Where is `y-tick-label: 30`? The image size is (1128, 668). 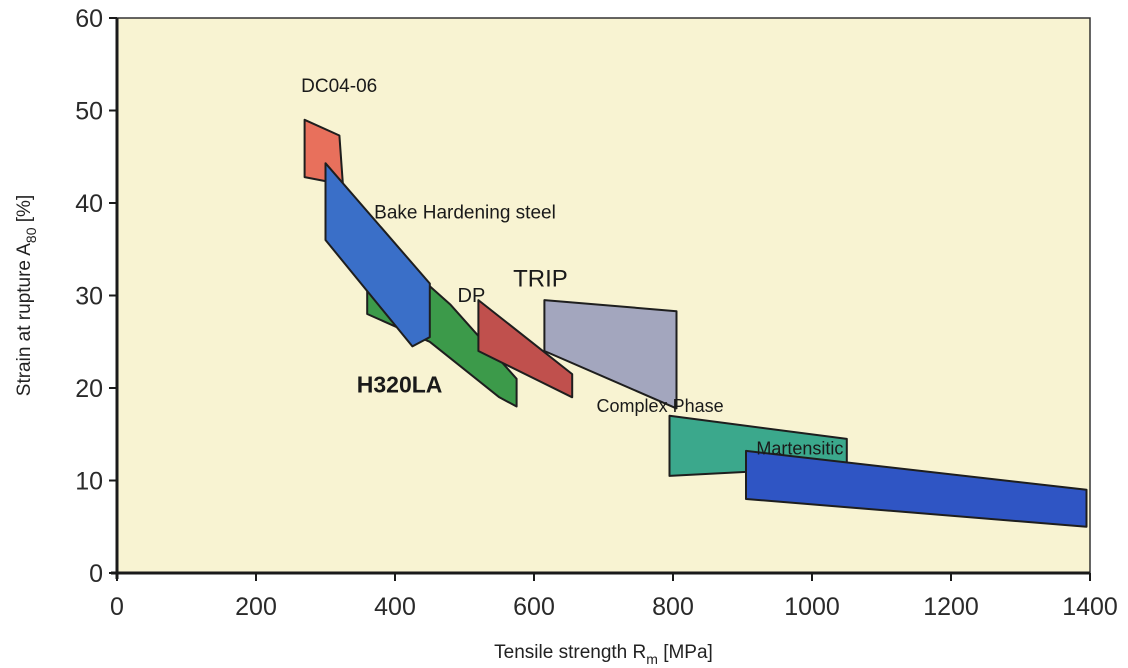 y-tick-label: 30 is located at coordinates (89, 297).